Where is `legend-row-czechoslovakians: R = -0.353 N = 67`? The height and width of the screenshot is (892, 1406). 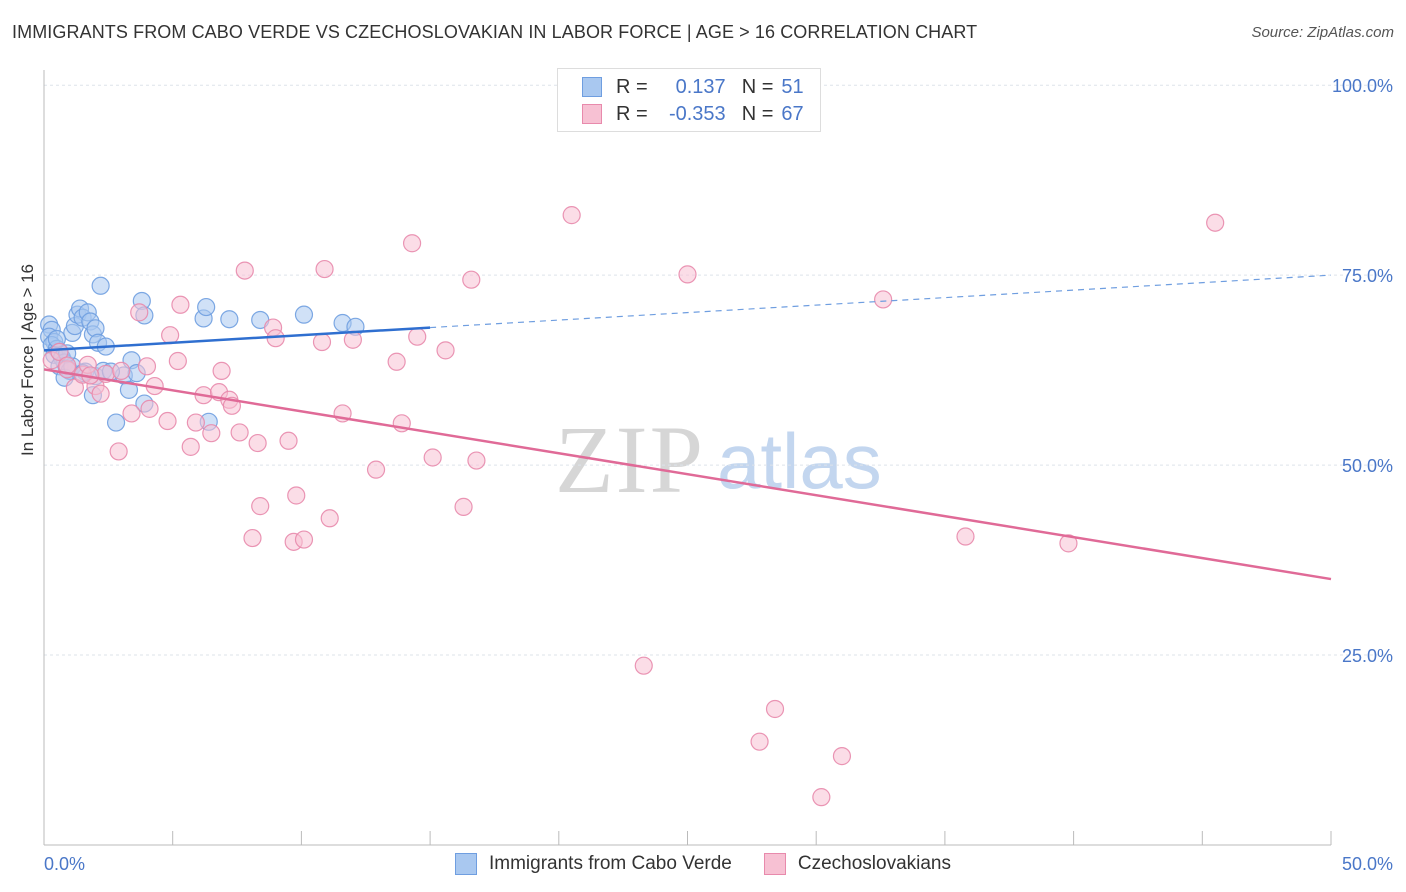 legend-row-czechoslovakians: R = -0.353 N = 67 is located at coordinates (693, 114).